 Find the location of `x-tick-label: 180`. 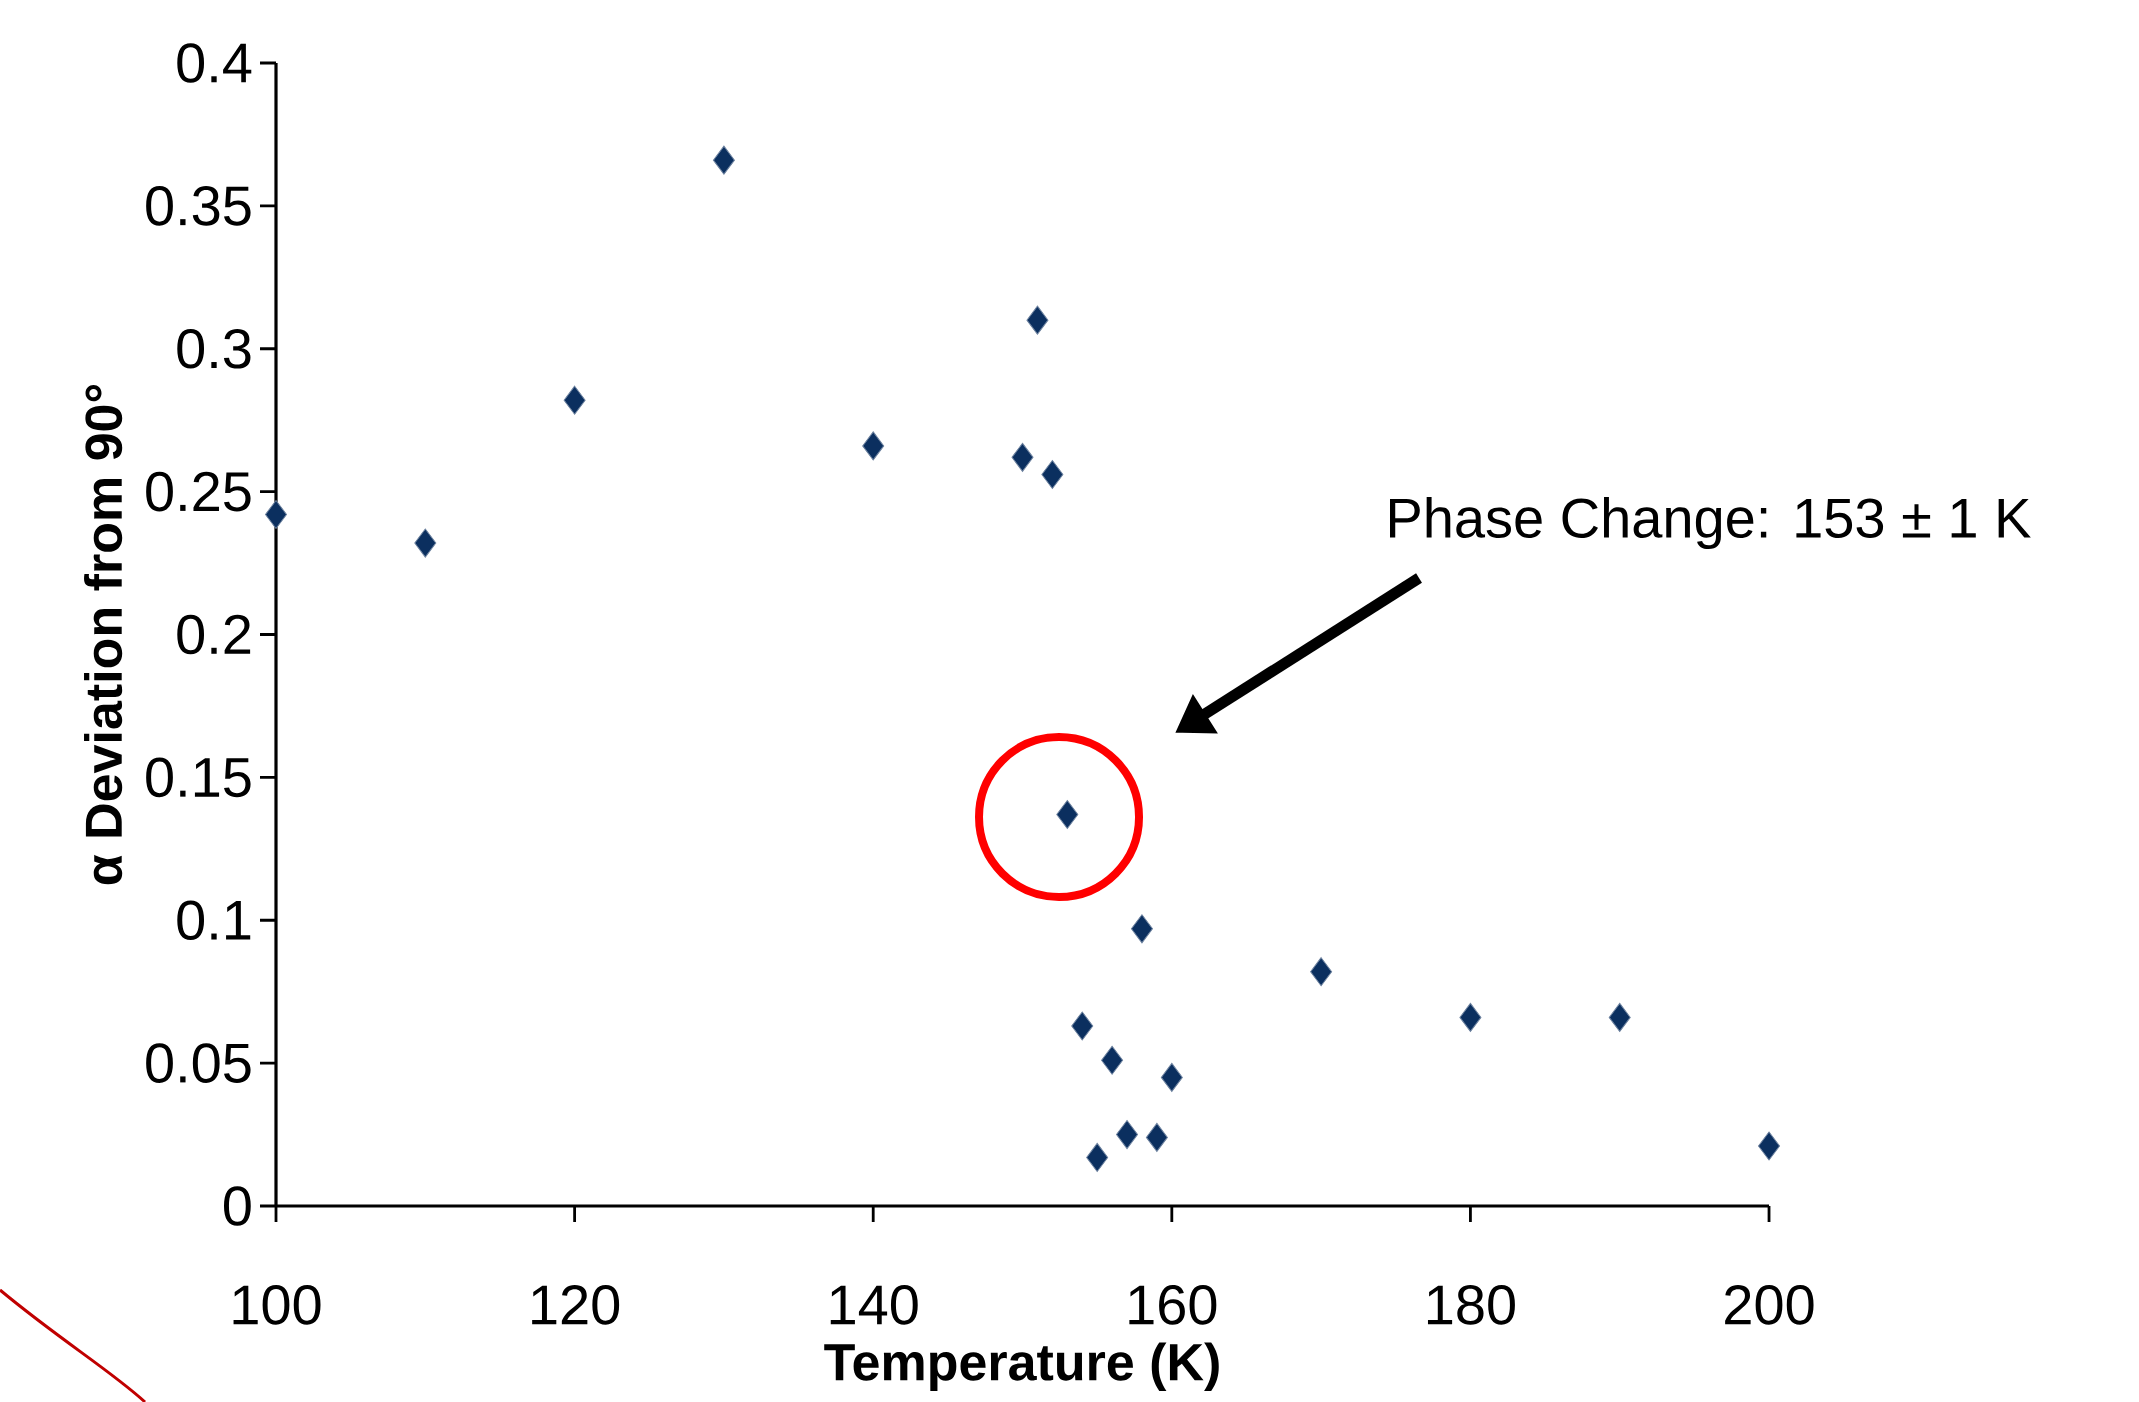

x-tick-label: 180 is located at coordinates (1471, 1305).